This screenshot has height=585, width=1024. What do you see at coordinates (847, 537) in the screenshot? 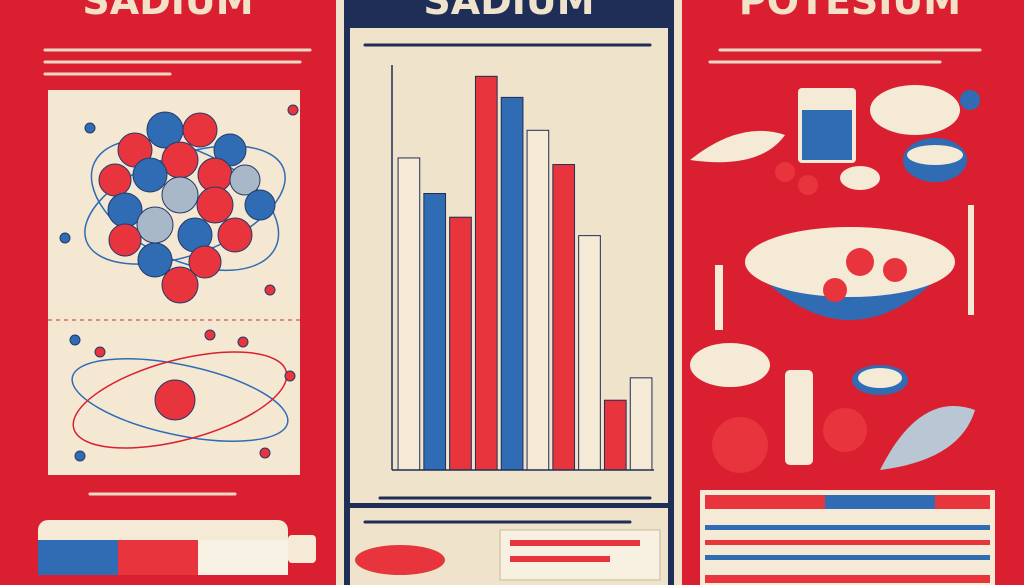
I see `right-table` at bounding box center [847, 537].